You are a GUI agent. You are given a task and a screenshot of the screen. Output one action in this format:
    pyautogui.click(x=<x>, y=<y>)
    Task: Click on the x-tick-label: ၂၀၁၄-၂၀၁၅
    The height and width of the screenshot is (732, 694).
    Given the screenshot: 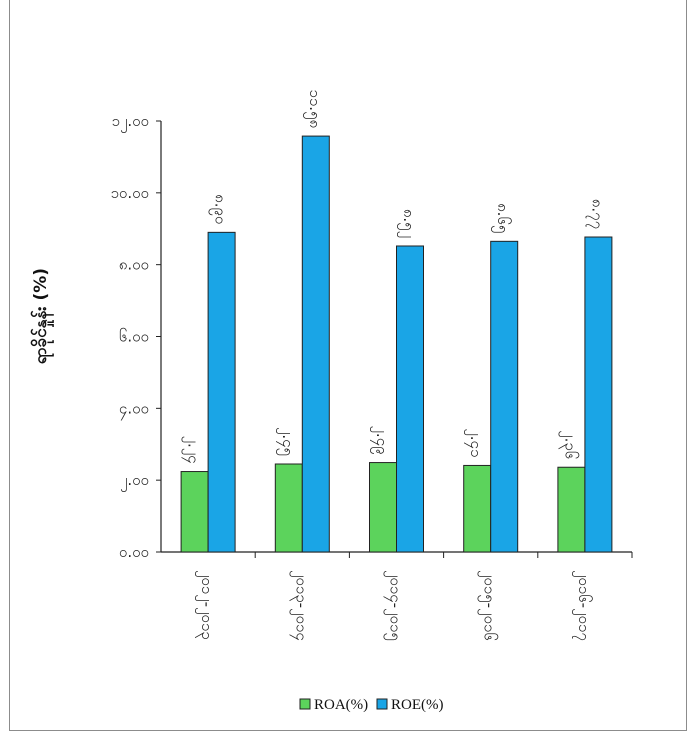 What is the action you would take?
    pyautogui.click(x=394, y=605)
    